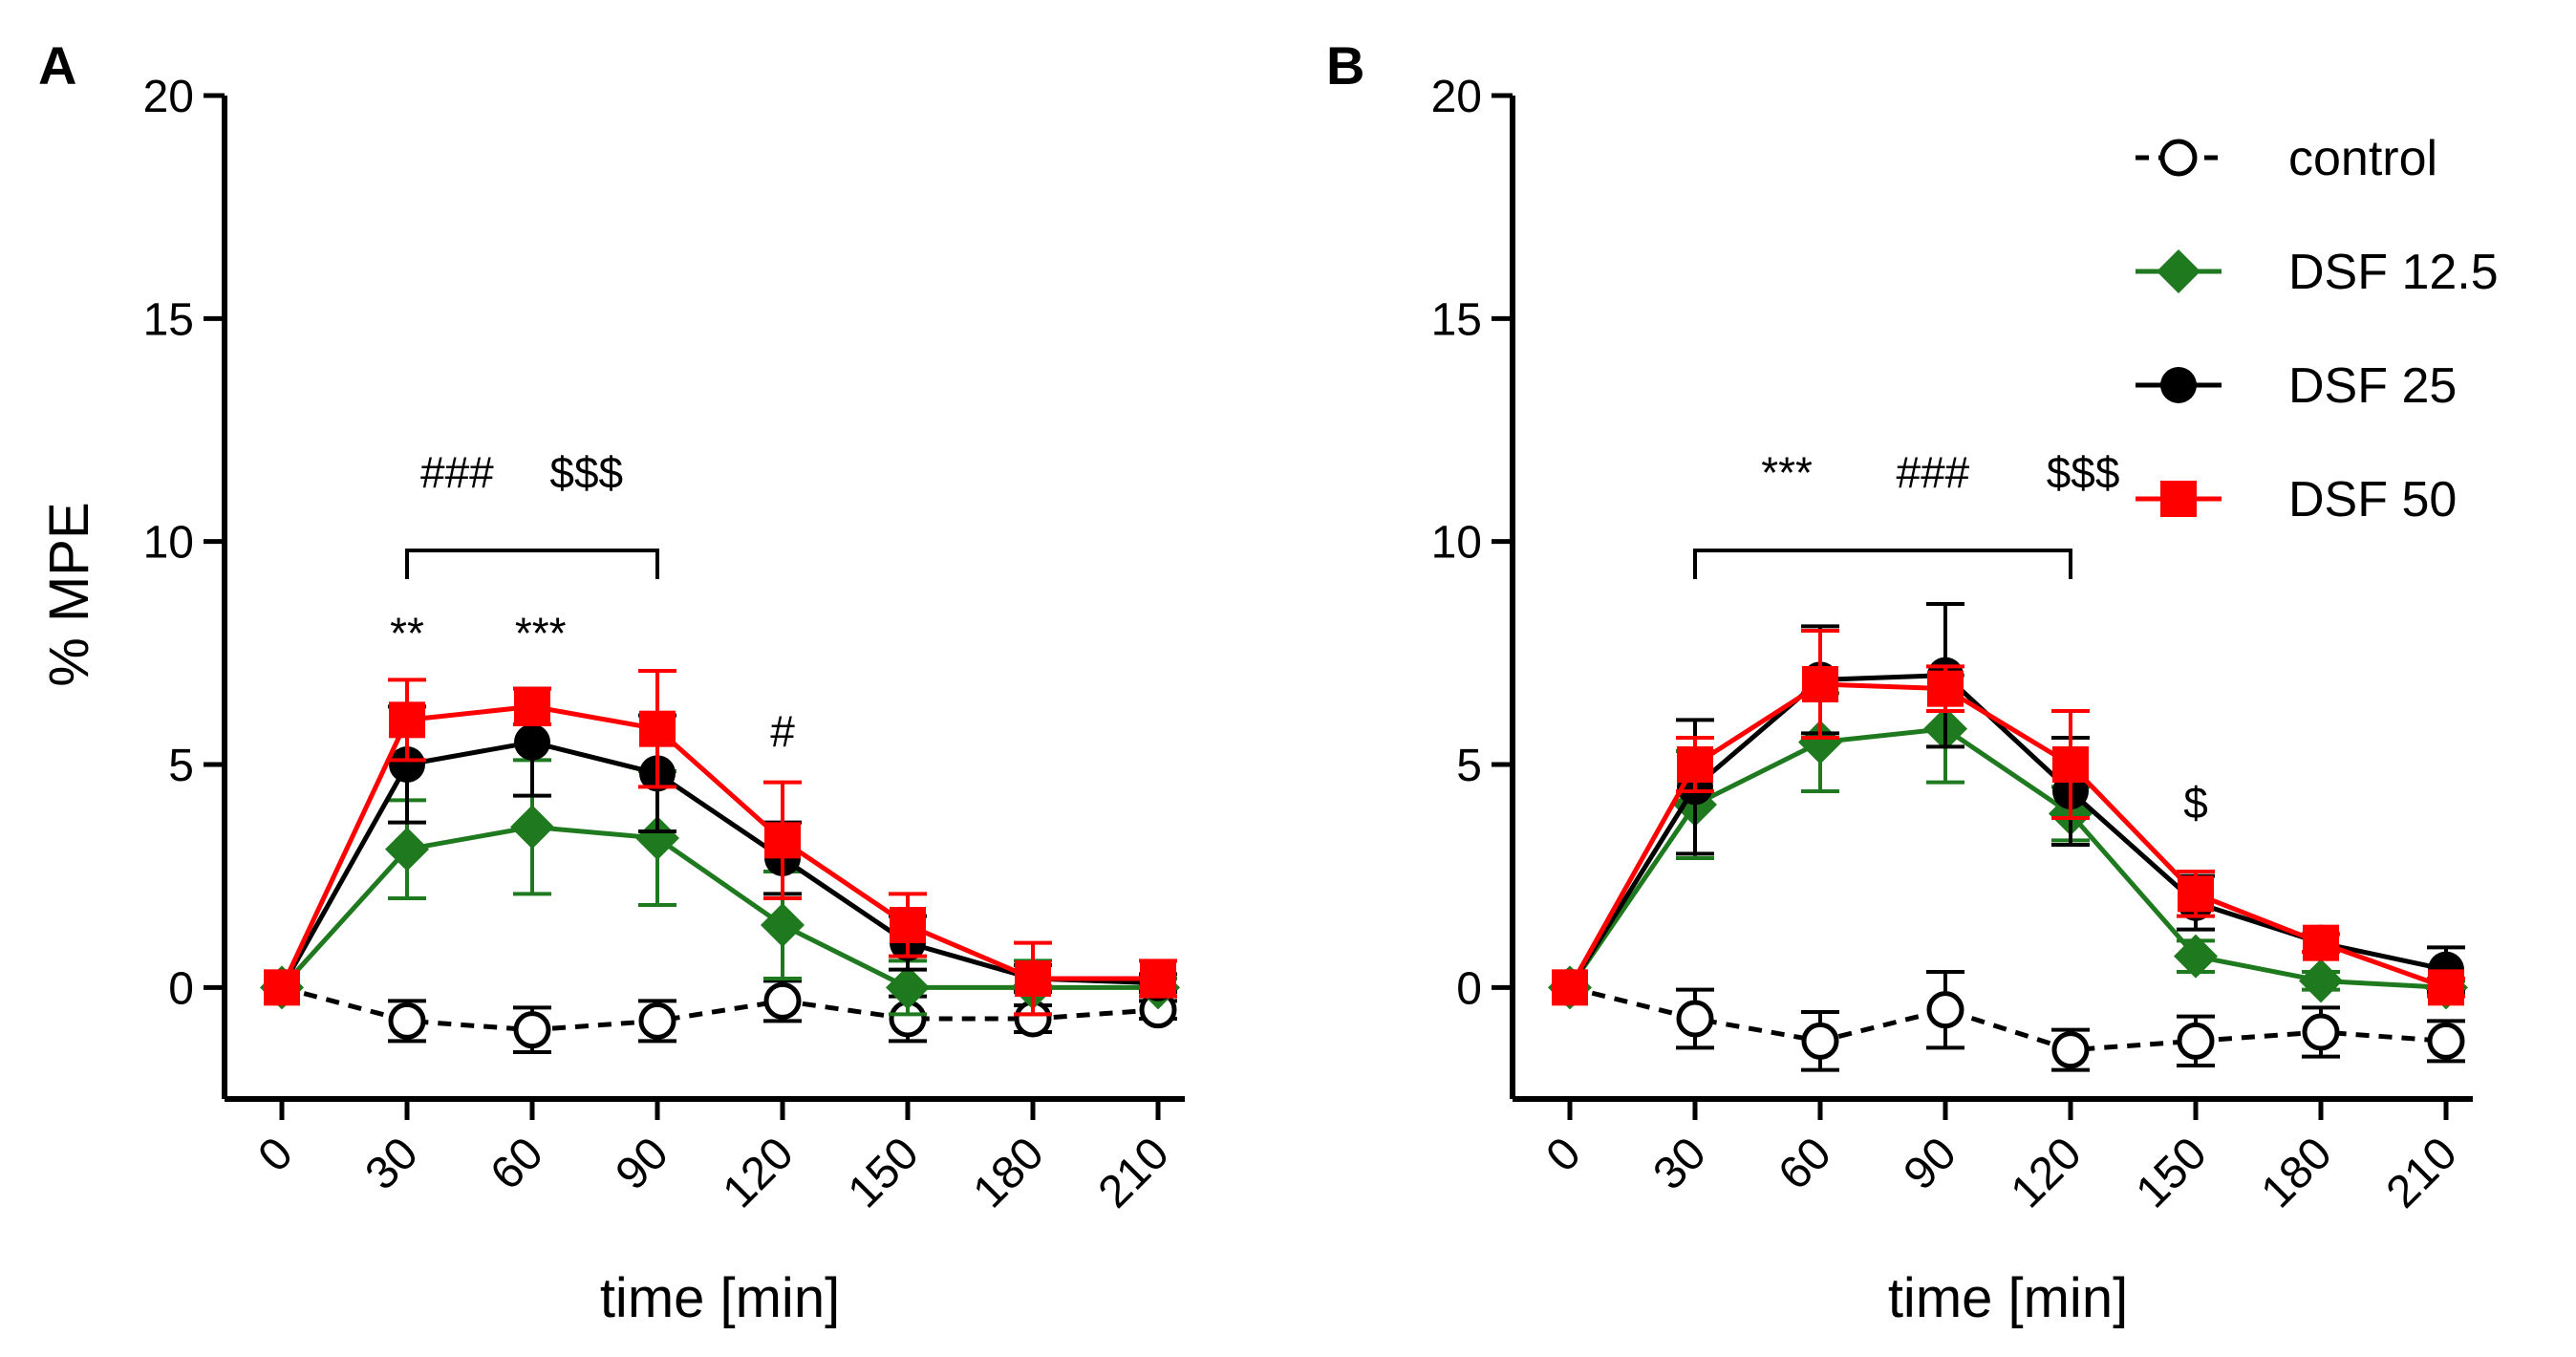 Image resolution: width=2576 pixels, height=1357 pixels. I want to click on legend-entry: DSF 25, so click(2296, 386).